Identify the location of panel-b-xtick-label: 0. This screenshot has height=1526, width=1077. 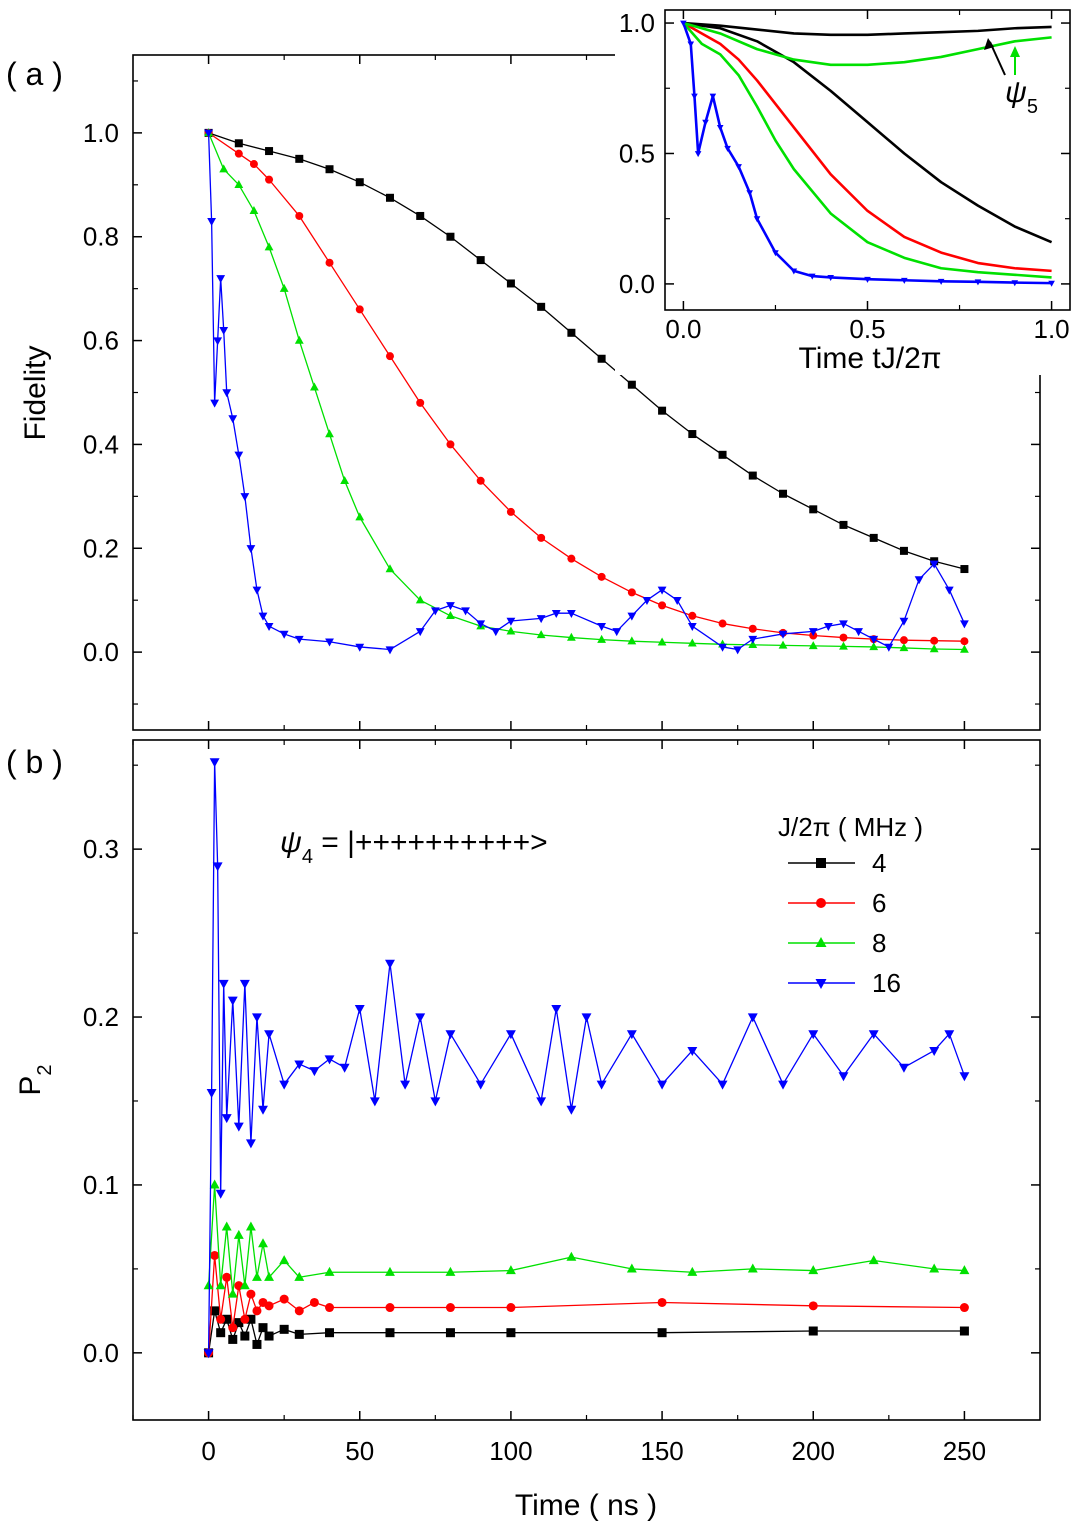
(208, 1451).